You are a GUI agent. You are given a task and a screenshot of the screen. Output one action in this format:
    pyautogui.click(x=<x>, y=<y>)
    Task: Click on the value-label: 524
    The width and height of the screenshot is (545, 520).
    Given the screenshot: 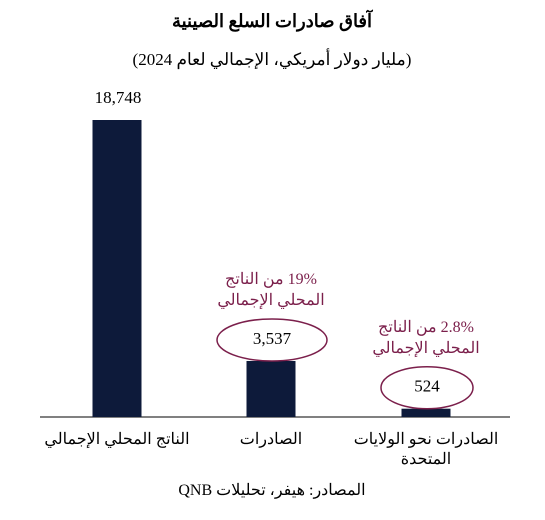 What is the action you would take?
    pyautogui.click(x=427, y=386)
    